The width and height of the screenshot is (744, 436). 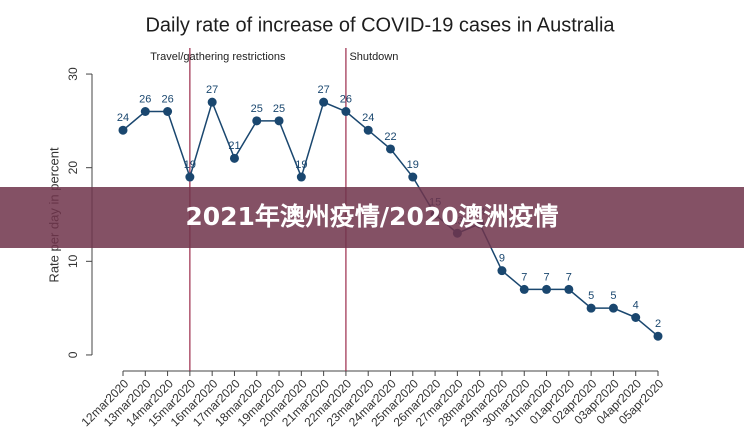 I want to click on y-tick-label: 10, so click(x=73, y=261).